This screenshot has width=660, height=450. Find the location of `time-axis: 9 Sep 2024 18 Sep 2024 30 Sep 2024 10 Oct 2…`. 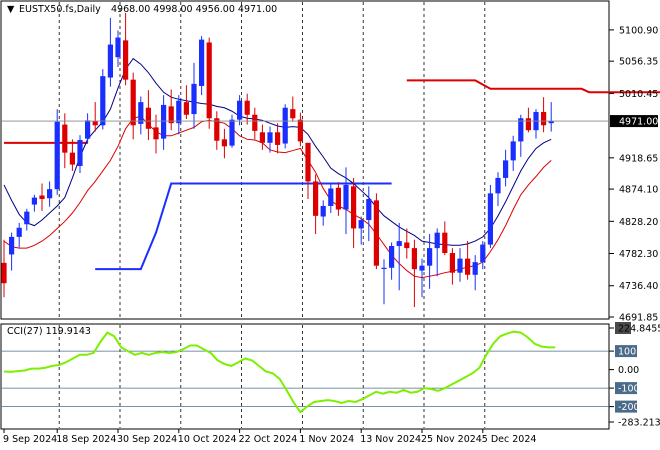

time-axis: 9 Sep 2024 18 Sep 2024 30 Sep 2024 10 Oct 2… is located at coordinates (269, 437).